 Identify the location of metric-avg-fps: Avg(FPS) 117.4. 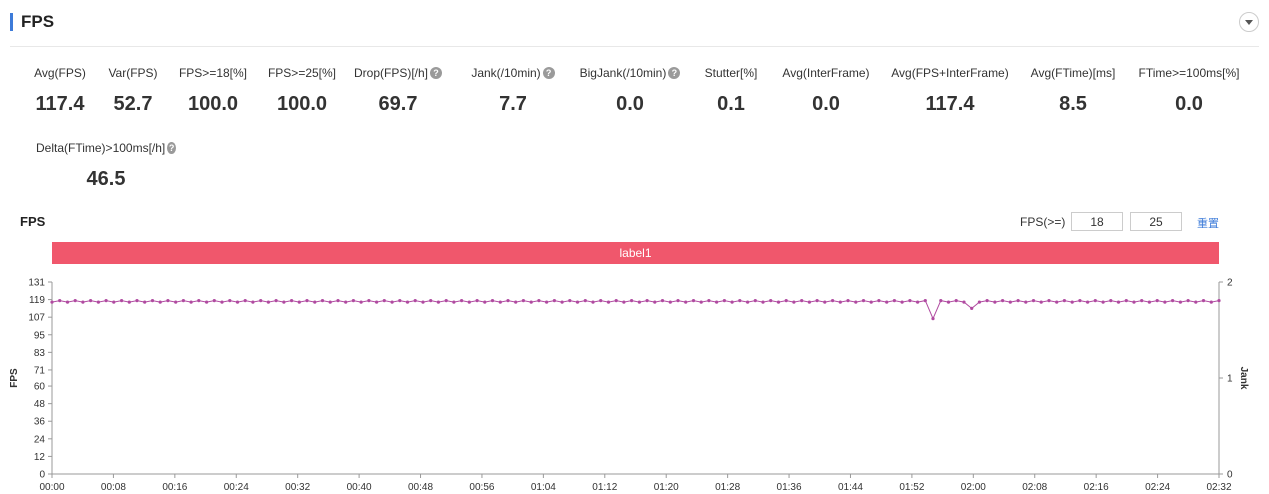
(65, 90).